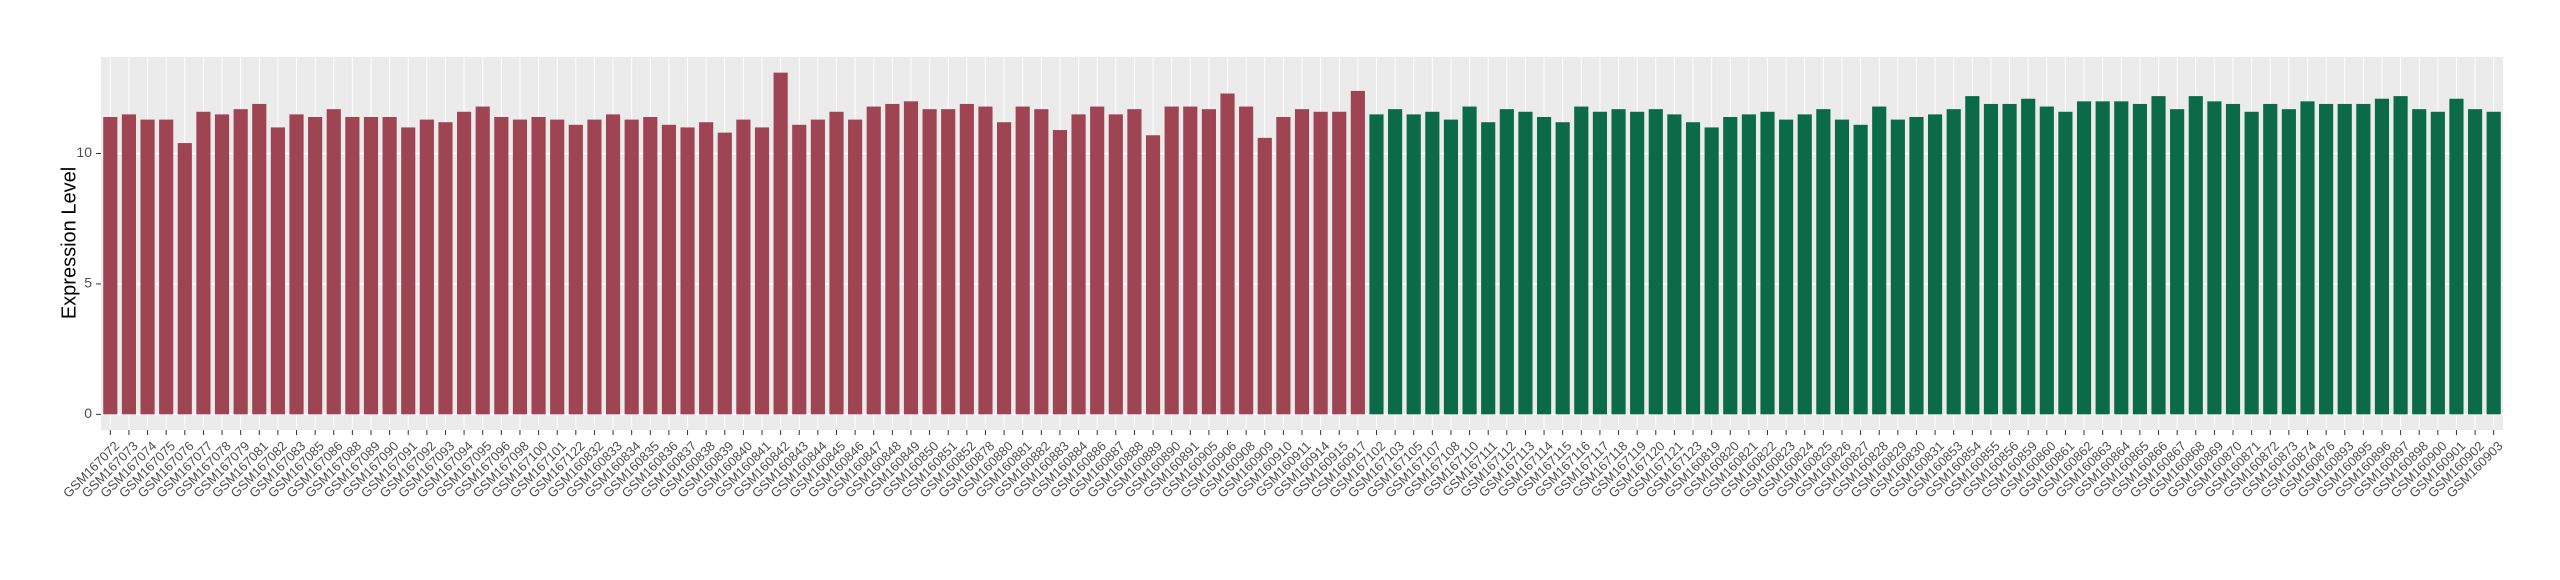 The height and width of the screenshot is (580, 2560). Describe the element at coordinates (88, 283) in the screenshot. I see `y-tick-label: 5` at that location.